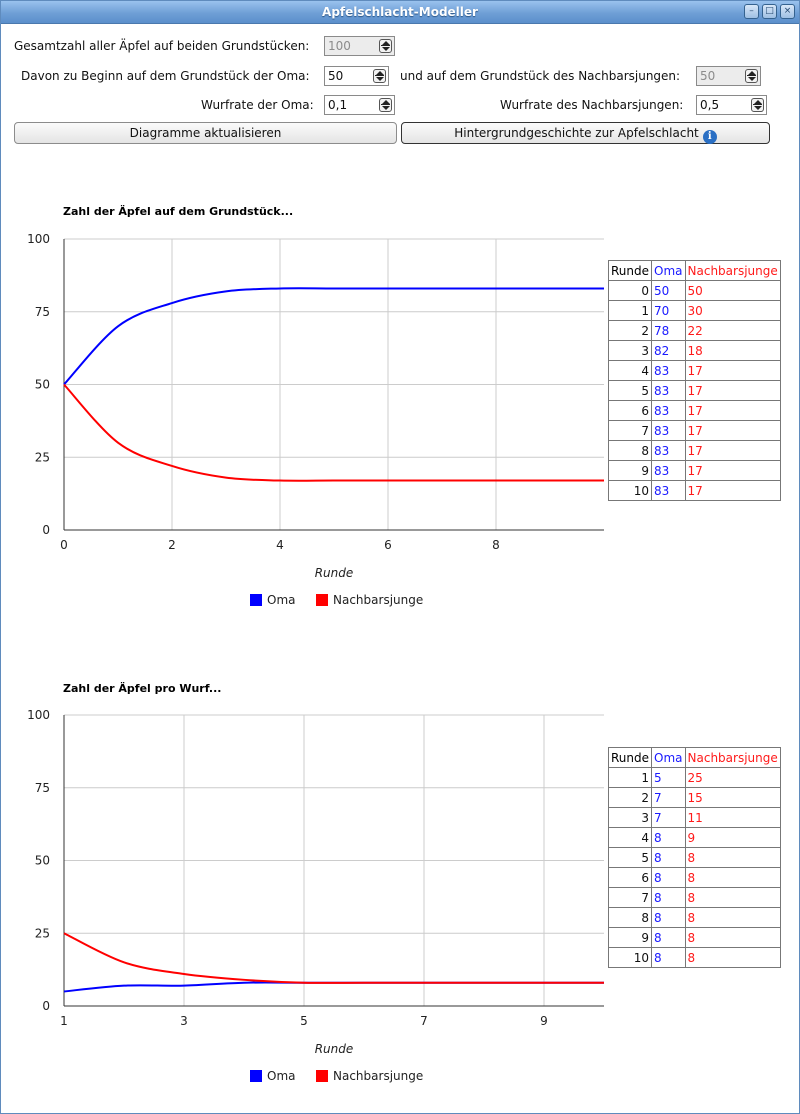 The height and width of the screenshot is (1114, 800). Describe the element at coordinates (281, 1076) in the screenshot. I see `legend-label: Oma` at that location.